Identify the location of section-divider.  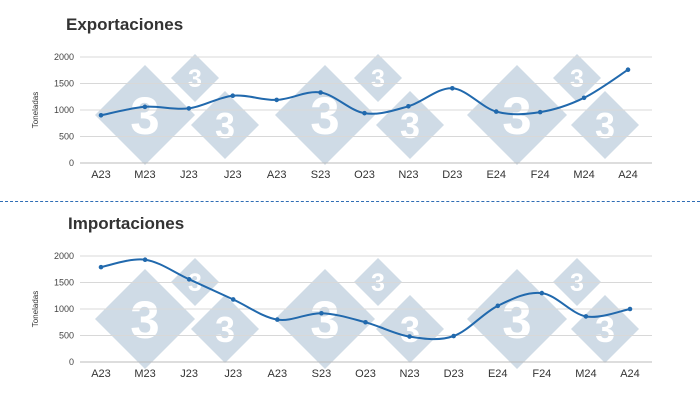
(350, 201).